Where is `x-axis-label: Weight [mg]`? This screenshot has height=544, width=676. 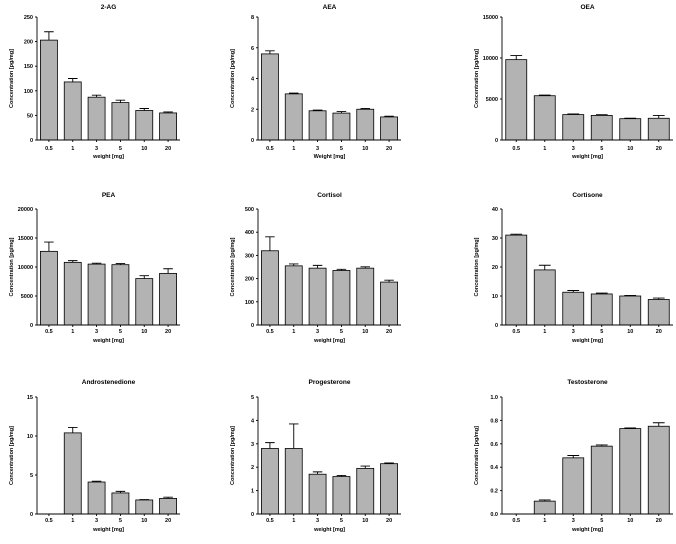 x-axis-label: Weight [mg] is located at coordinates (330, 157).